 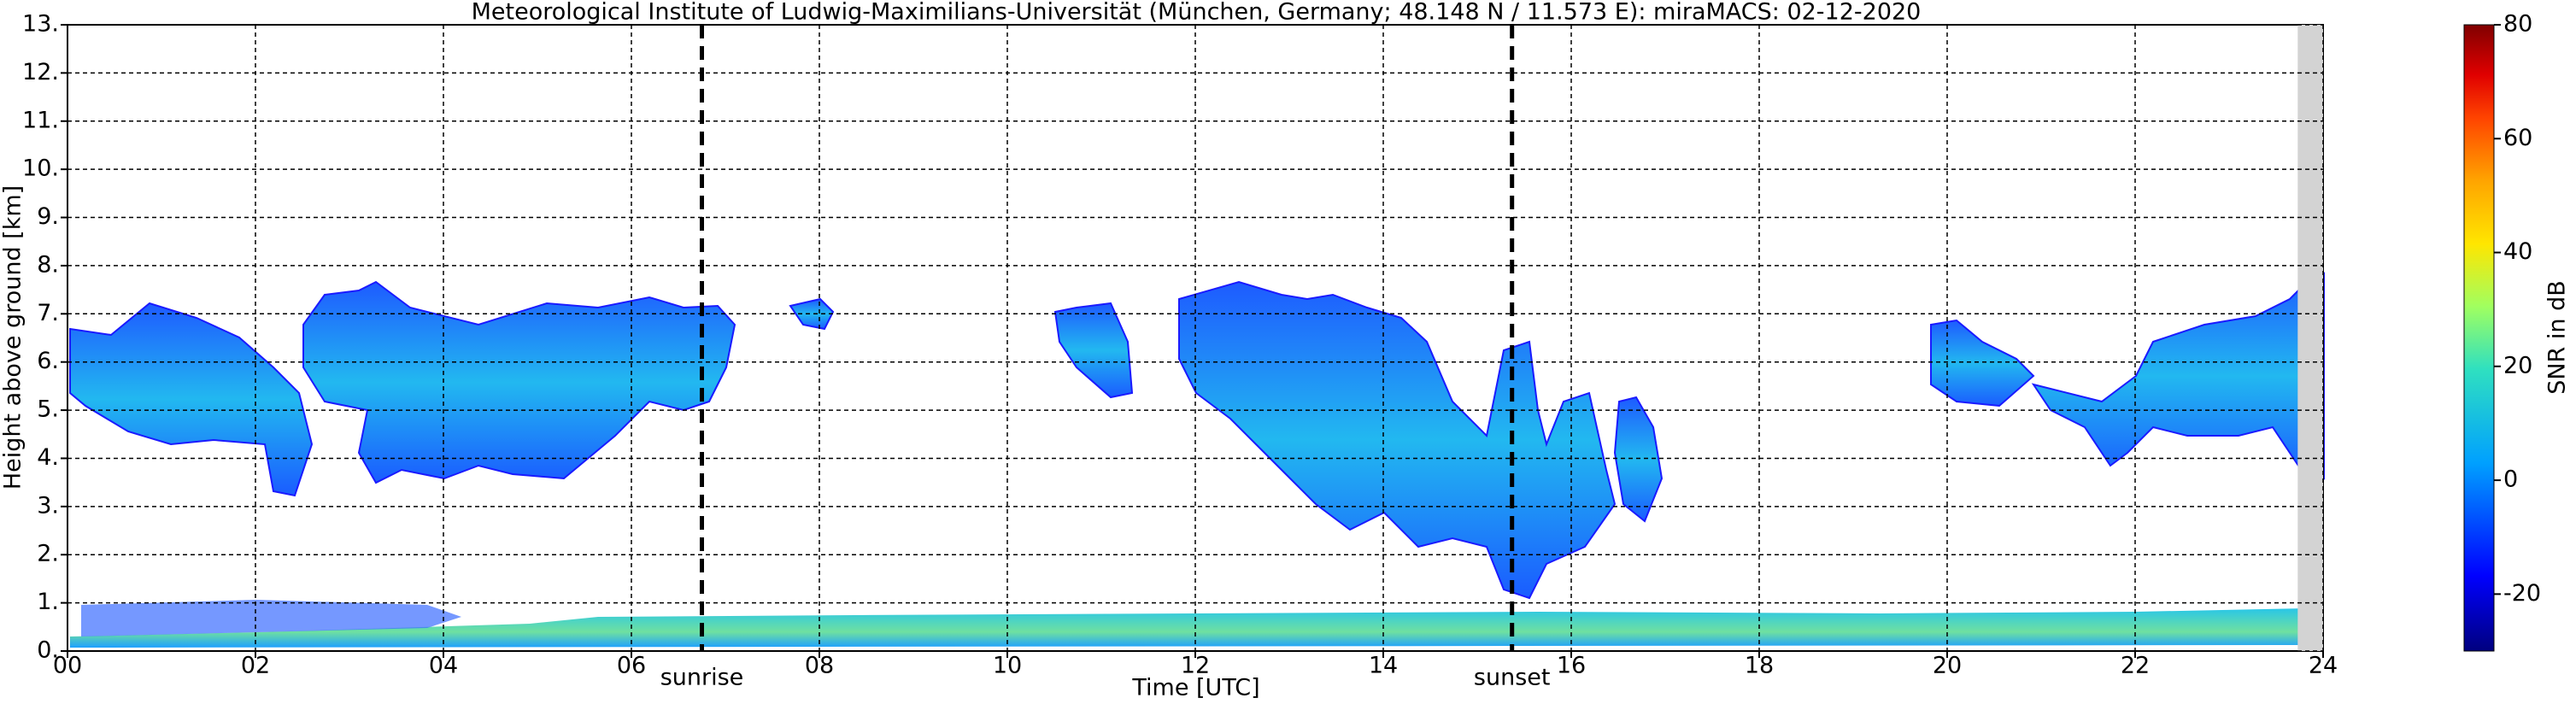 What do you see at coordinates (13, 337) in the screenshot?
I see `y-axis-label: Height above ground [km]` at bounding box center [13, 337].